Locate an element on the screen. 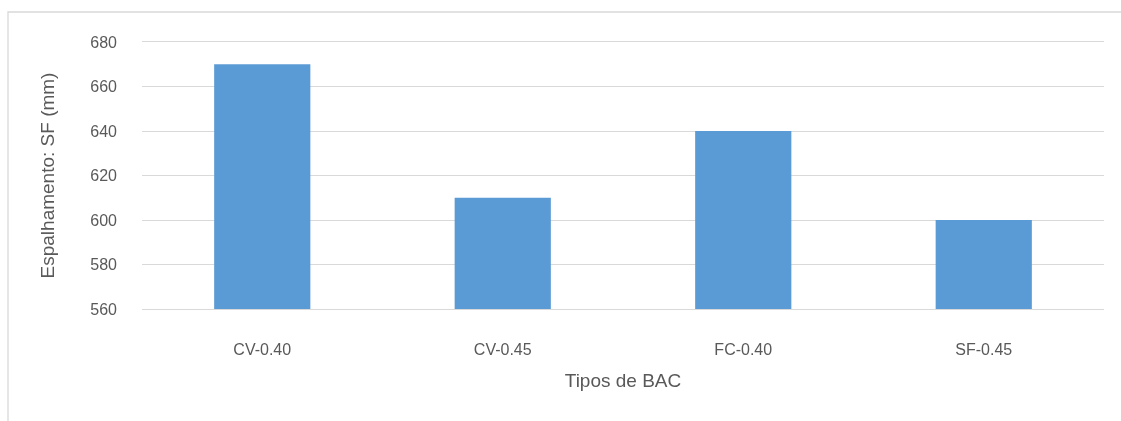 This screenshot has width=1121, height=421. y-tick-label: 680 is located at coordinates (104, 42).